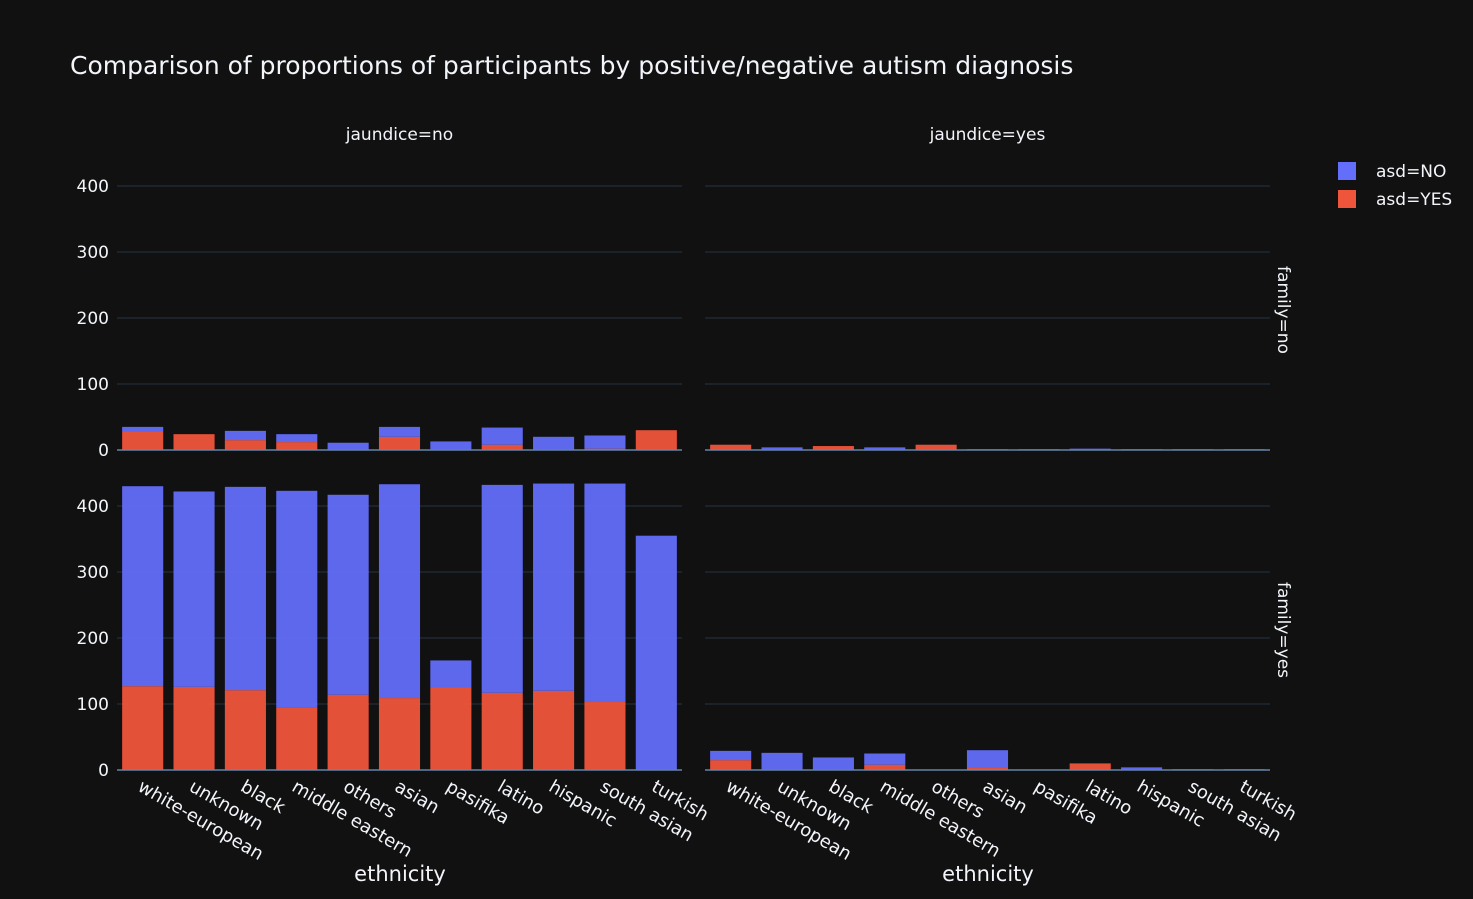 The height and width of the screenshot is (899, 1473). I want to click on col-facet-label: jaundice=no, so click(399, 135).